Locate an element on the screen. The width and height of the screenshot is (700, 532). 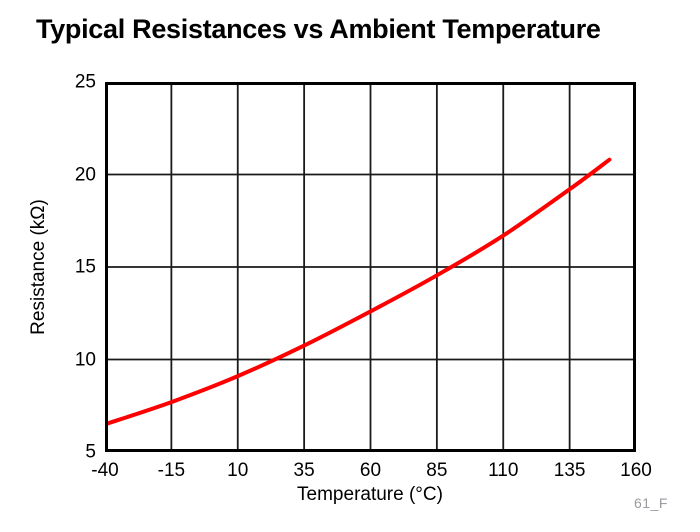
x-axis-ticks: -40 -15 10 35 60 85 110 135 160 is located at coordinates (371, 471).